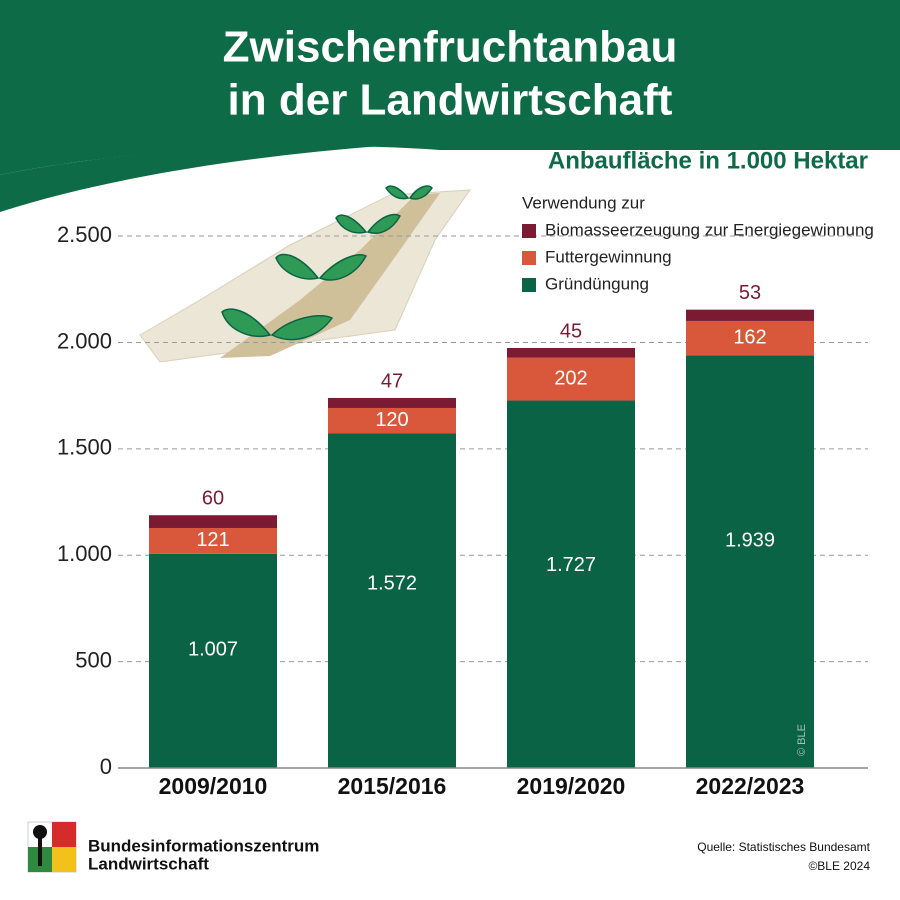 This screenshot has width=900, height=900. Describe the element at coordinates (571, 565) in the screenshot. I see `value-label: 1.727` at that location.